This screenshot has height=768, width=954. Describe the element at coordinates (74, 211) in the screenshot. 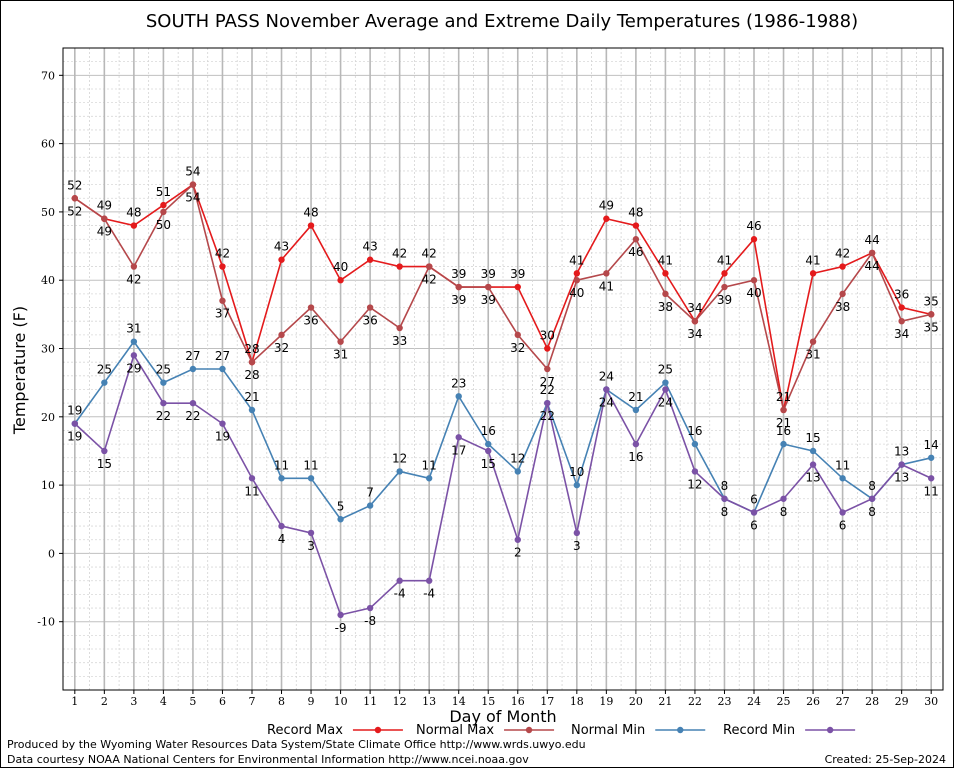

I see `data-label-normal-max: 52` at that location.